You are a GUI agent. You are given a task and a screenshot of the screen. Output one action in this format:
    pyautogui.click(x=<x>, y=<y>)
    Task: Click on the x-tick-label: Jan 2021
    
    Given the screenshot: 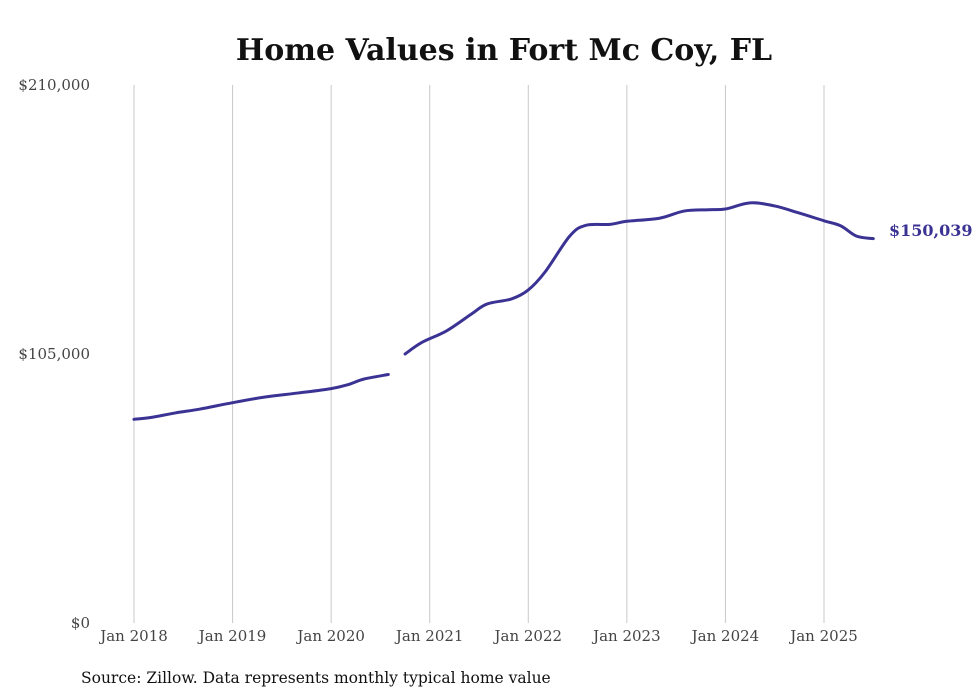 What is the action you would take?
    pyautogui.click(x=429, y=636)
    